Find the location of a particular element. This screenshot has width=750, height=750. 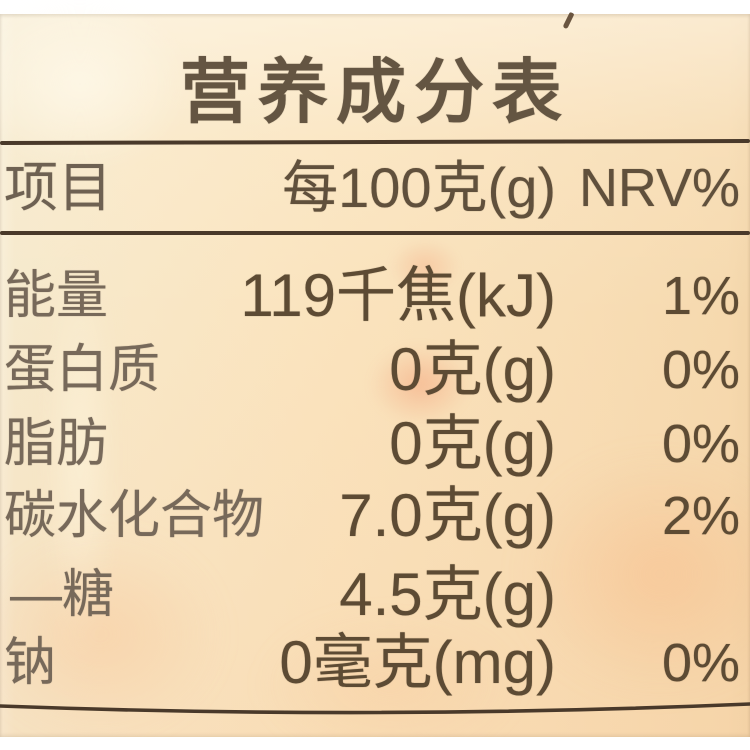

horizontal-rule-top is located at coordinates (375, 142).